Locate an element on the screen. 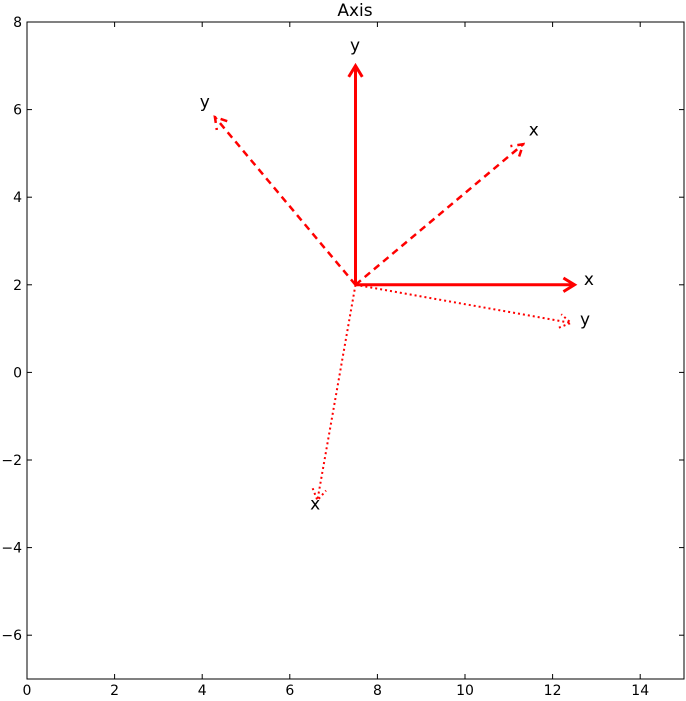 The width and height of the screenshot is (686, 701). arrow-dashed-x: x is located at coordinates (446, 203).